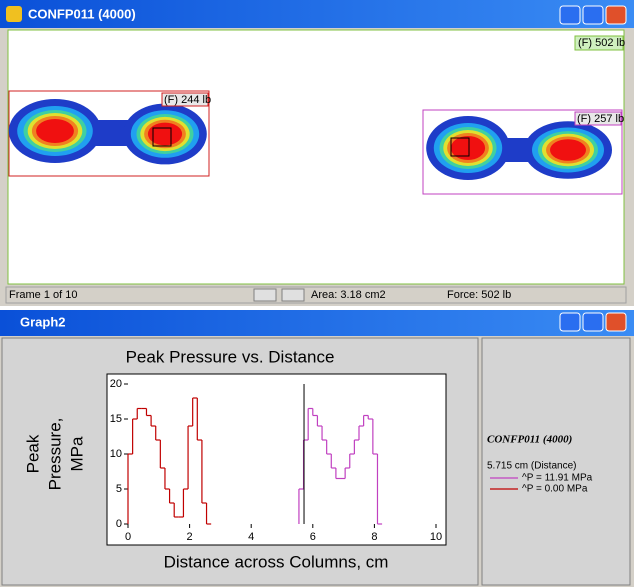 This screenshot has width=634, height=587. I want to click on legend-panel, so click(556, 461).